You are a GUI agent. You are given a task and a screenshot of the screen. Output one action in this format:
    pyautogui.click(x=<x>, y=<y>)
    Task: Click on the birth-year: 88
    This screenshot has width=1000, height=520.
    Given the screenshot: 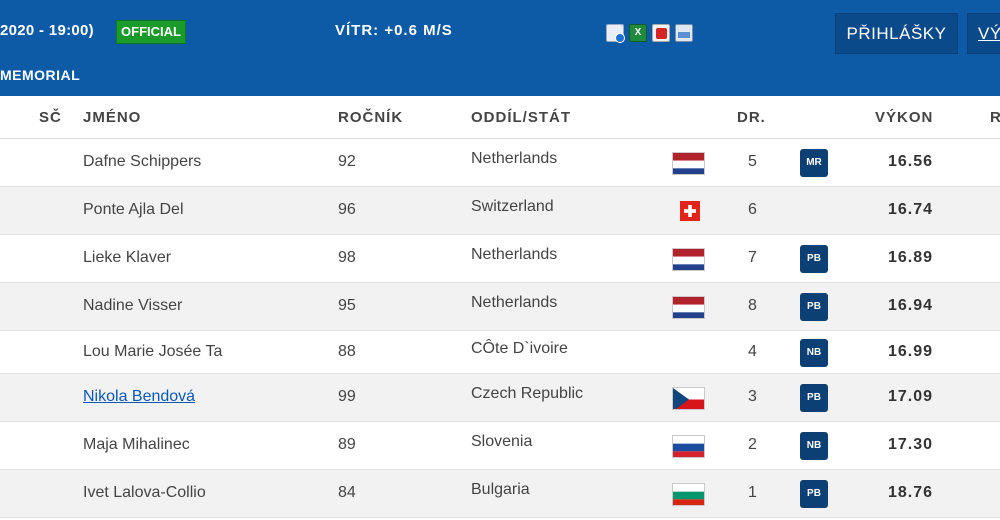 What is the action you would take?
    pyautogui.click(x=347, y=351)
    